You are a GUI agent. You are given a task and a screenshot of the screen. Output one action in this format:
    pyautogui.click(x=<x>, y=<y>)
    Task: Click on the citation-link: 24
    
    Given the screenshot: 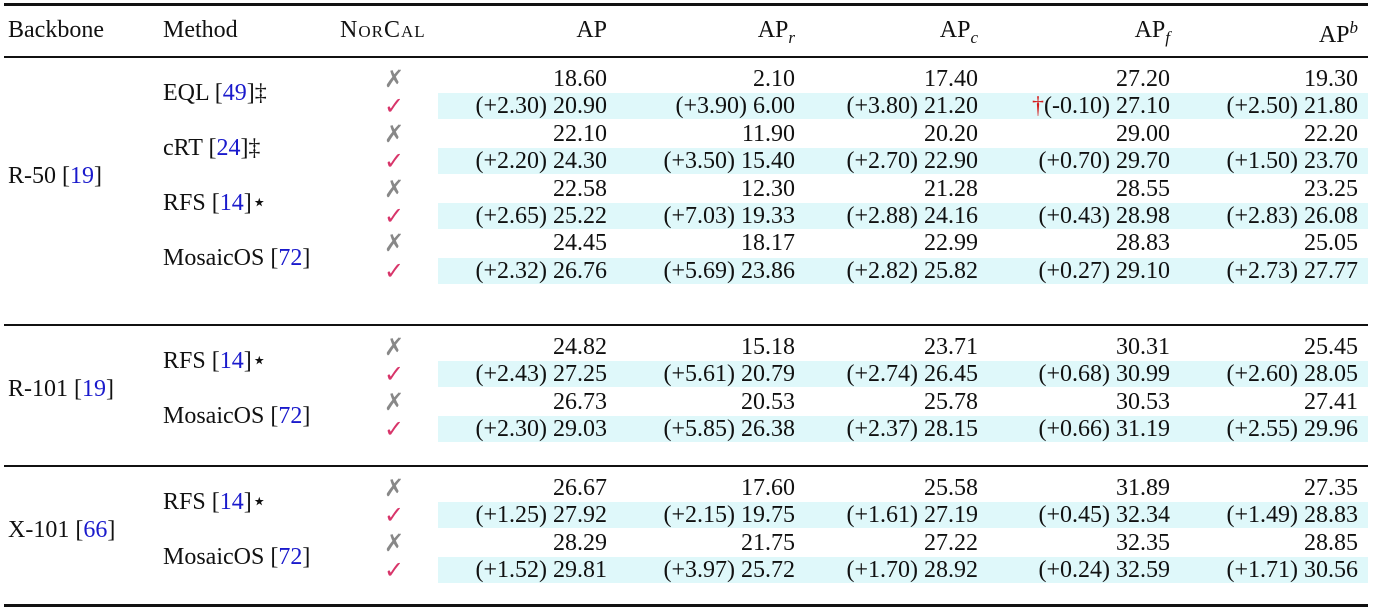 What is the action you would take?
    pyautogui.click(x=228, y=148)
    